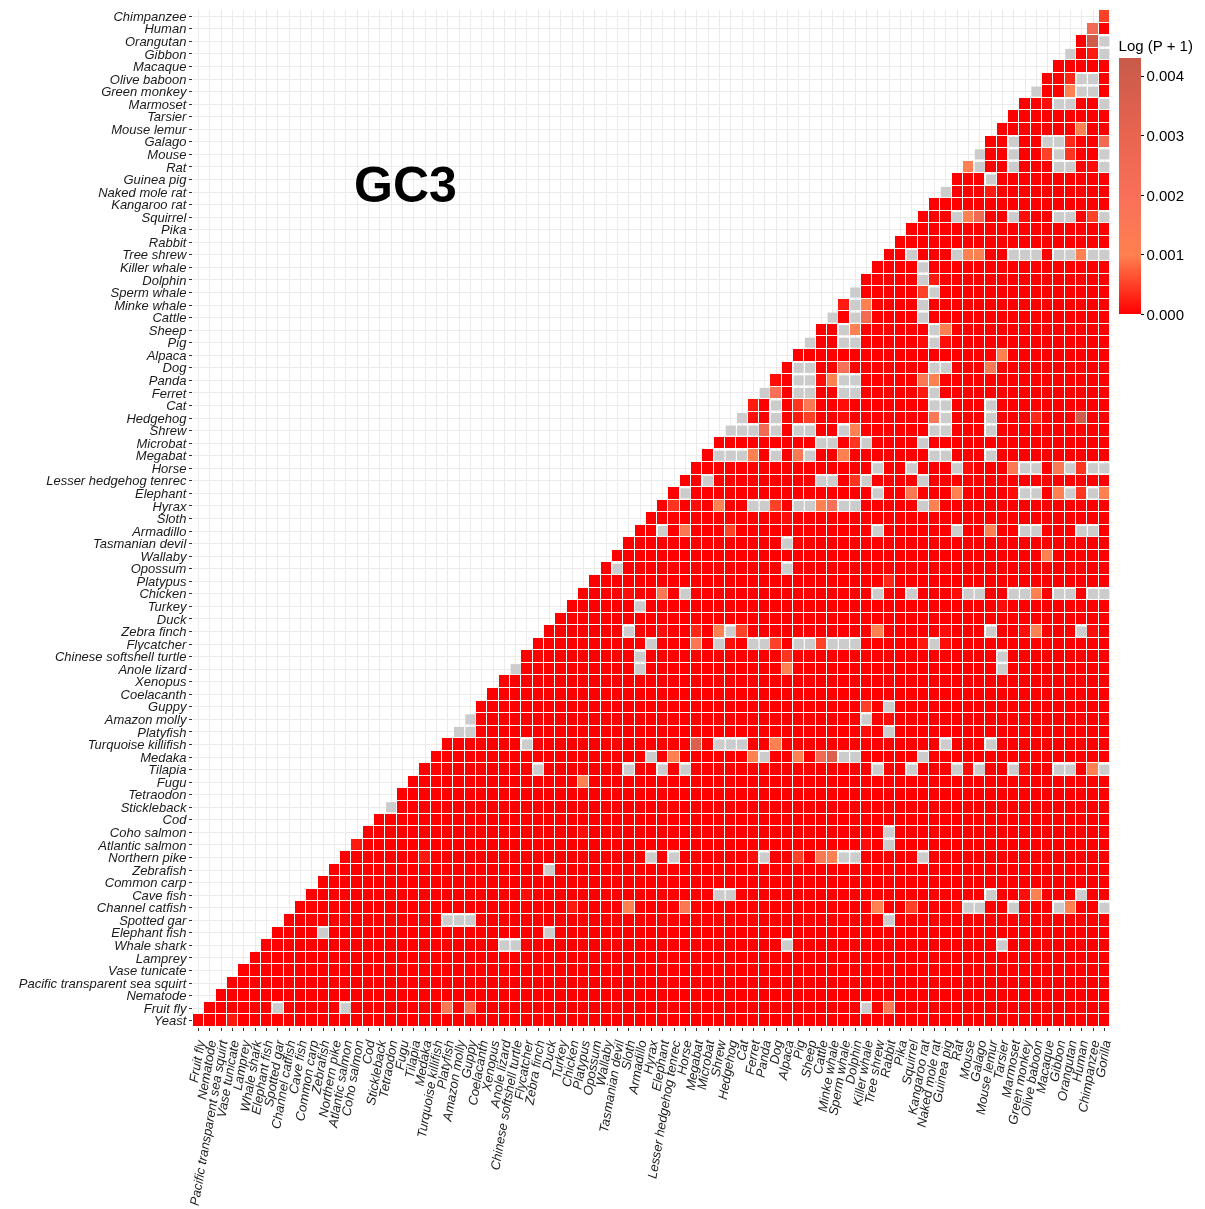  Describe the element at coordinates (161, 456) in the screenshot. I see `y-tick-label: Megabat` at that location.